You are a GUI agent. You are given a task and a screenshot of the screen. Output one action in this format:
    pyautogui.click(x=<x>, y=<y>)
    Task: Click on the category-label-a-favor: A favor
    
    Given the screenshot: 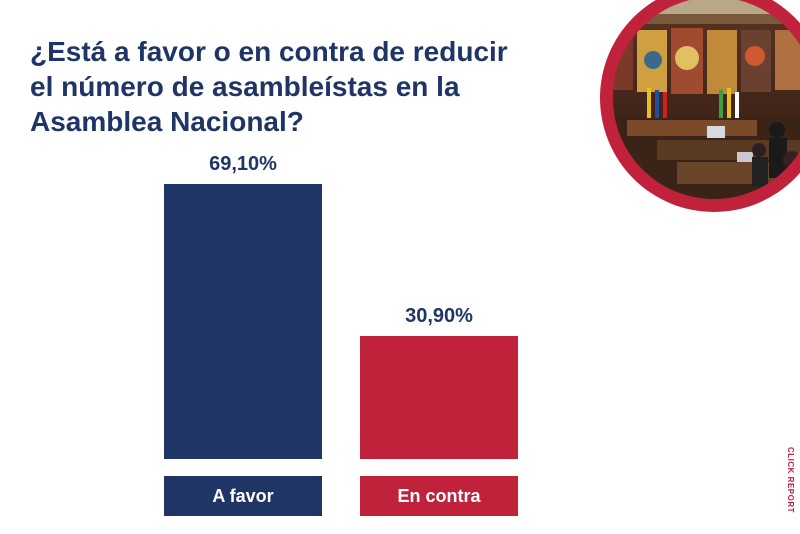 What is the action you would take?
    pyautogui.click(x=243, y=496)
    